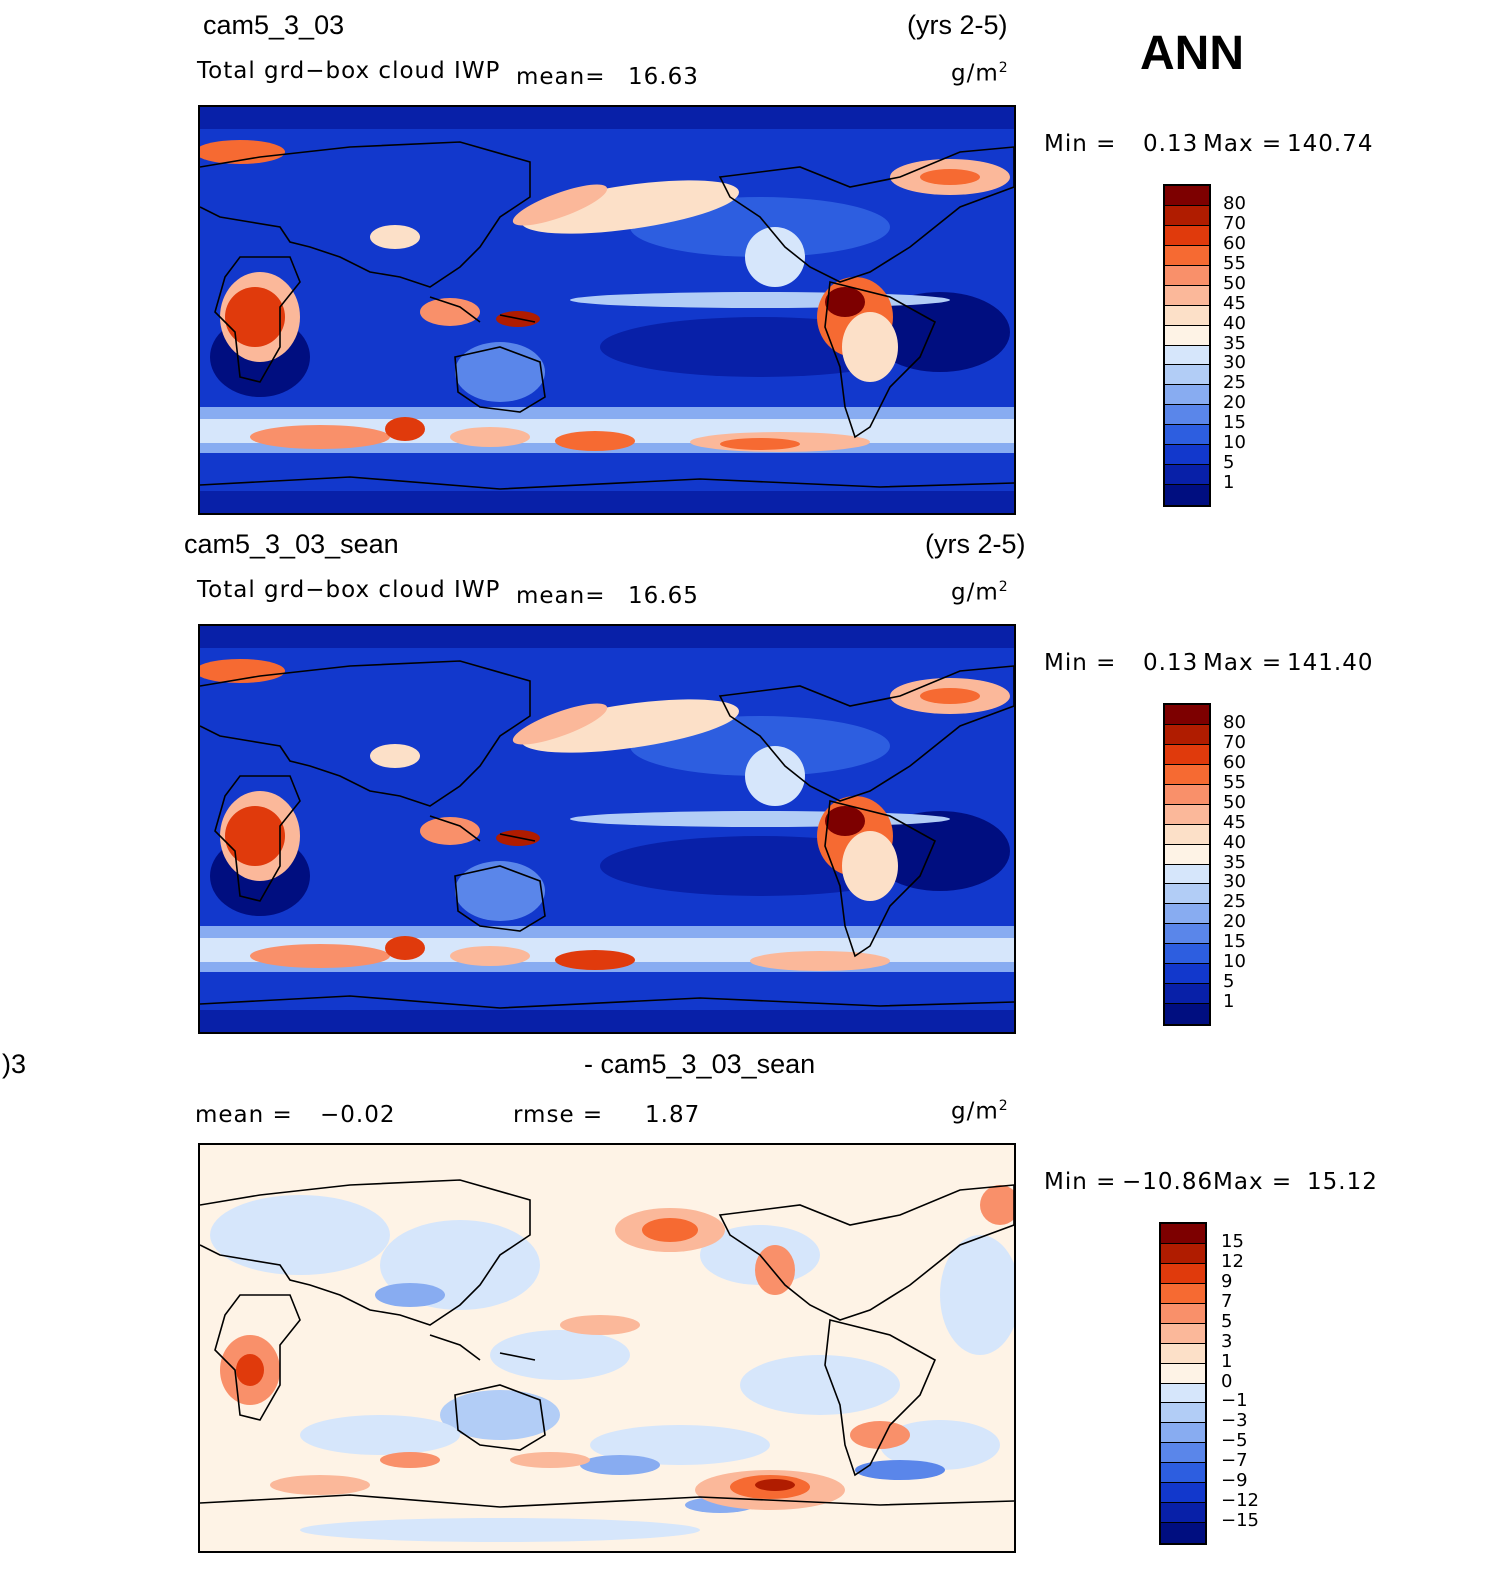 The image size is (1488, 1575). I want to click on panel2-mean-label: mean=, so click(561, 596).